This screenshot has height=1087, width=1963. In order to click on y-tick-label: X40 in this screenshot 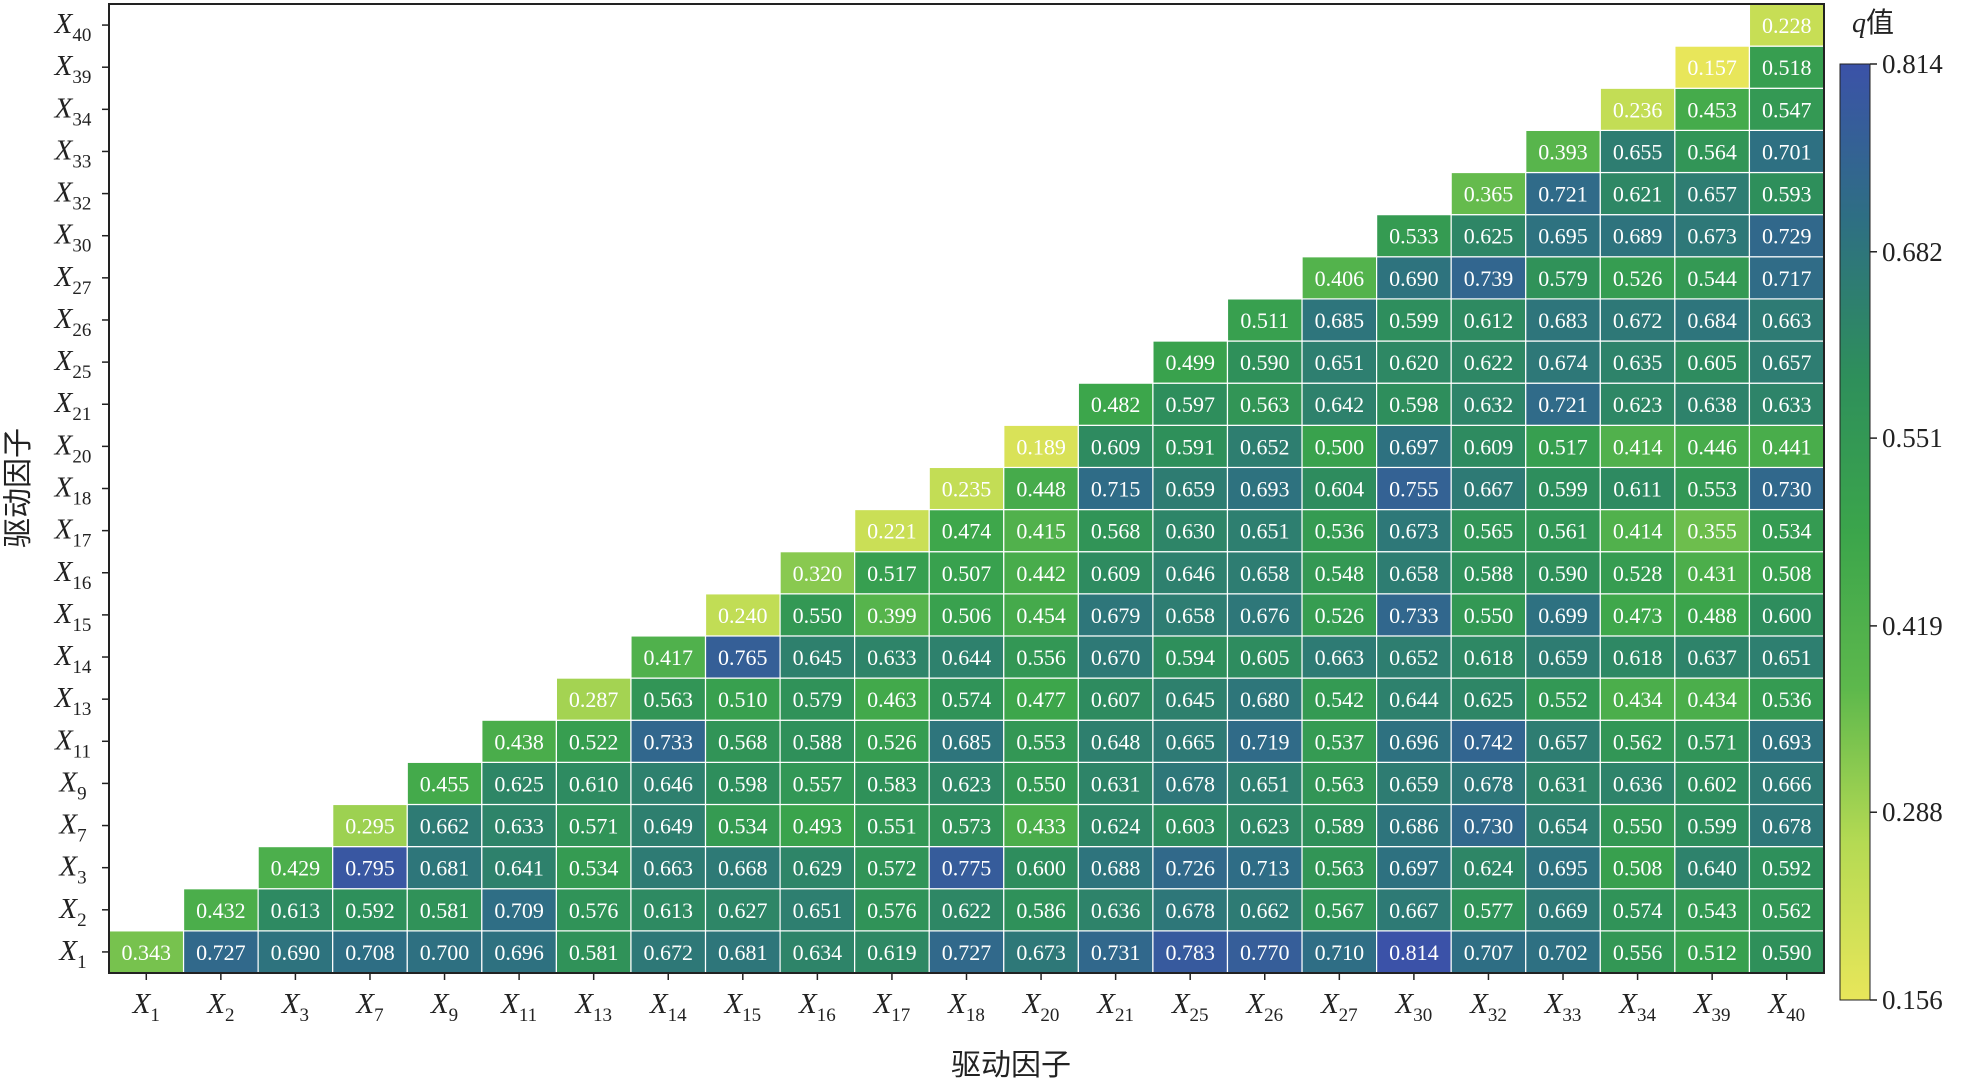, I will do `click(73, 27)`.